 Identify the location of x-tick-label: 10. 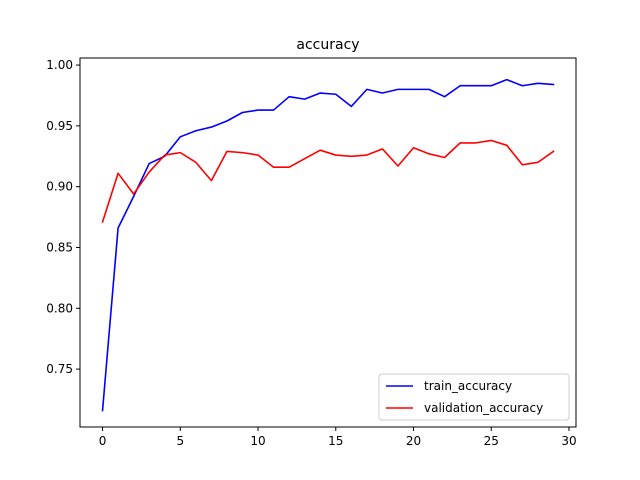
(257, 441).